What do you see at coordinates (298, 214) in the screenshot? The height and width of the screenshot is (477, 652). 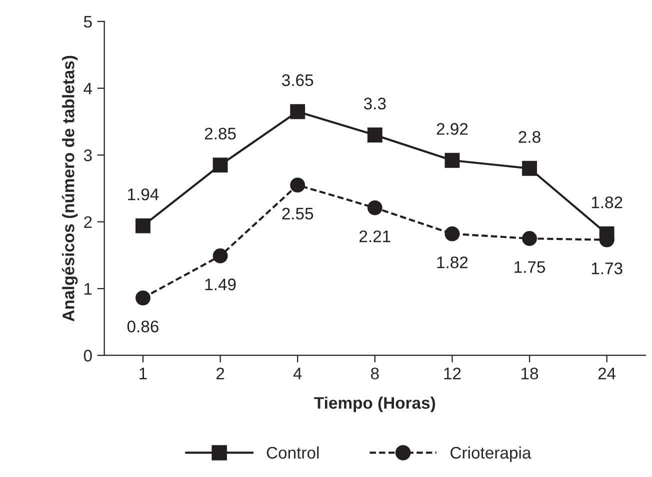 I see `data-label: 2.55` at bounding box center [298, 214].